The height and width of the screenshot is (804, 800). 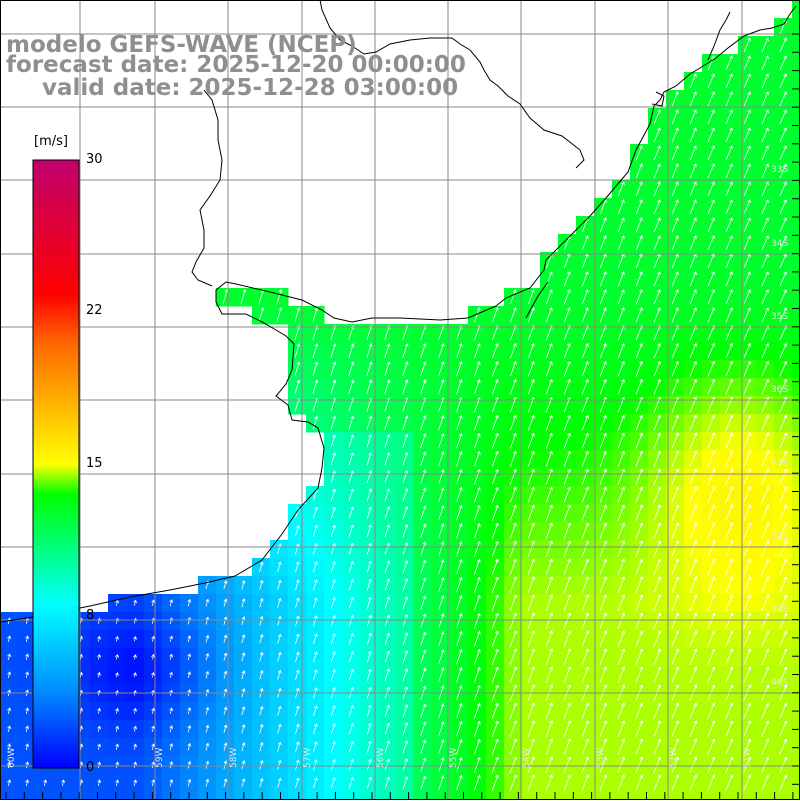 I want to click on colorbar-gradient, so click(x=56, y=464).